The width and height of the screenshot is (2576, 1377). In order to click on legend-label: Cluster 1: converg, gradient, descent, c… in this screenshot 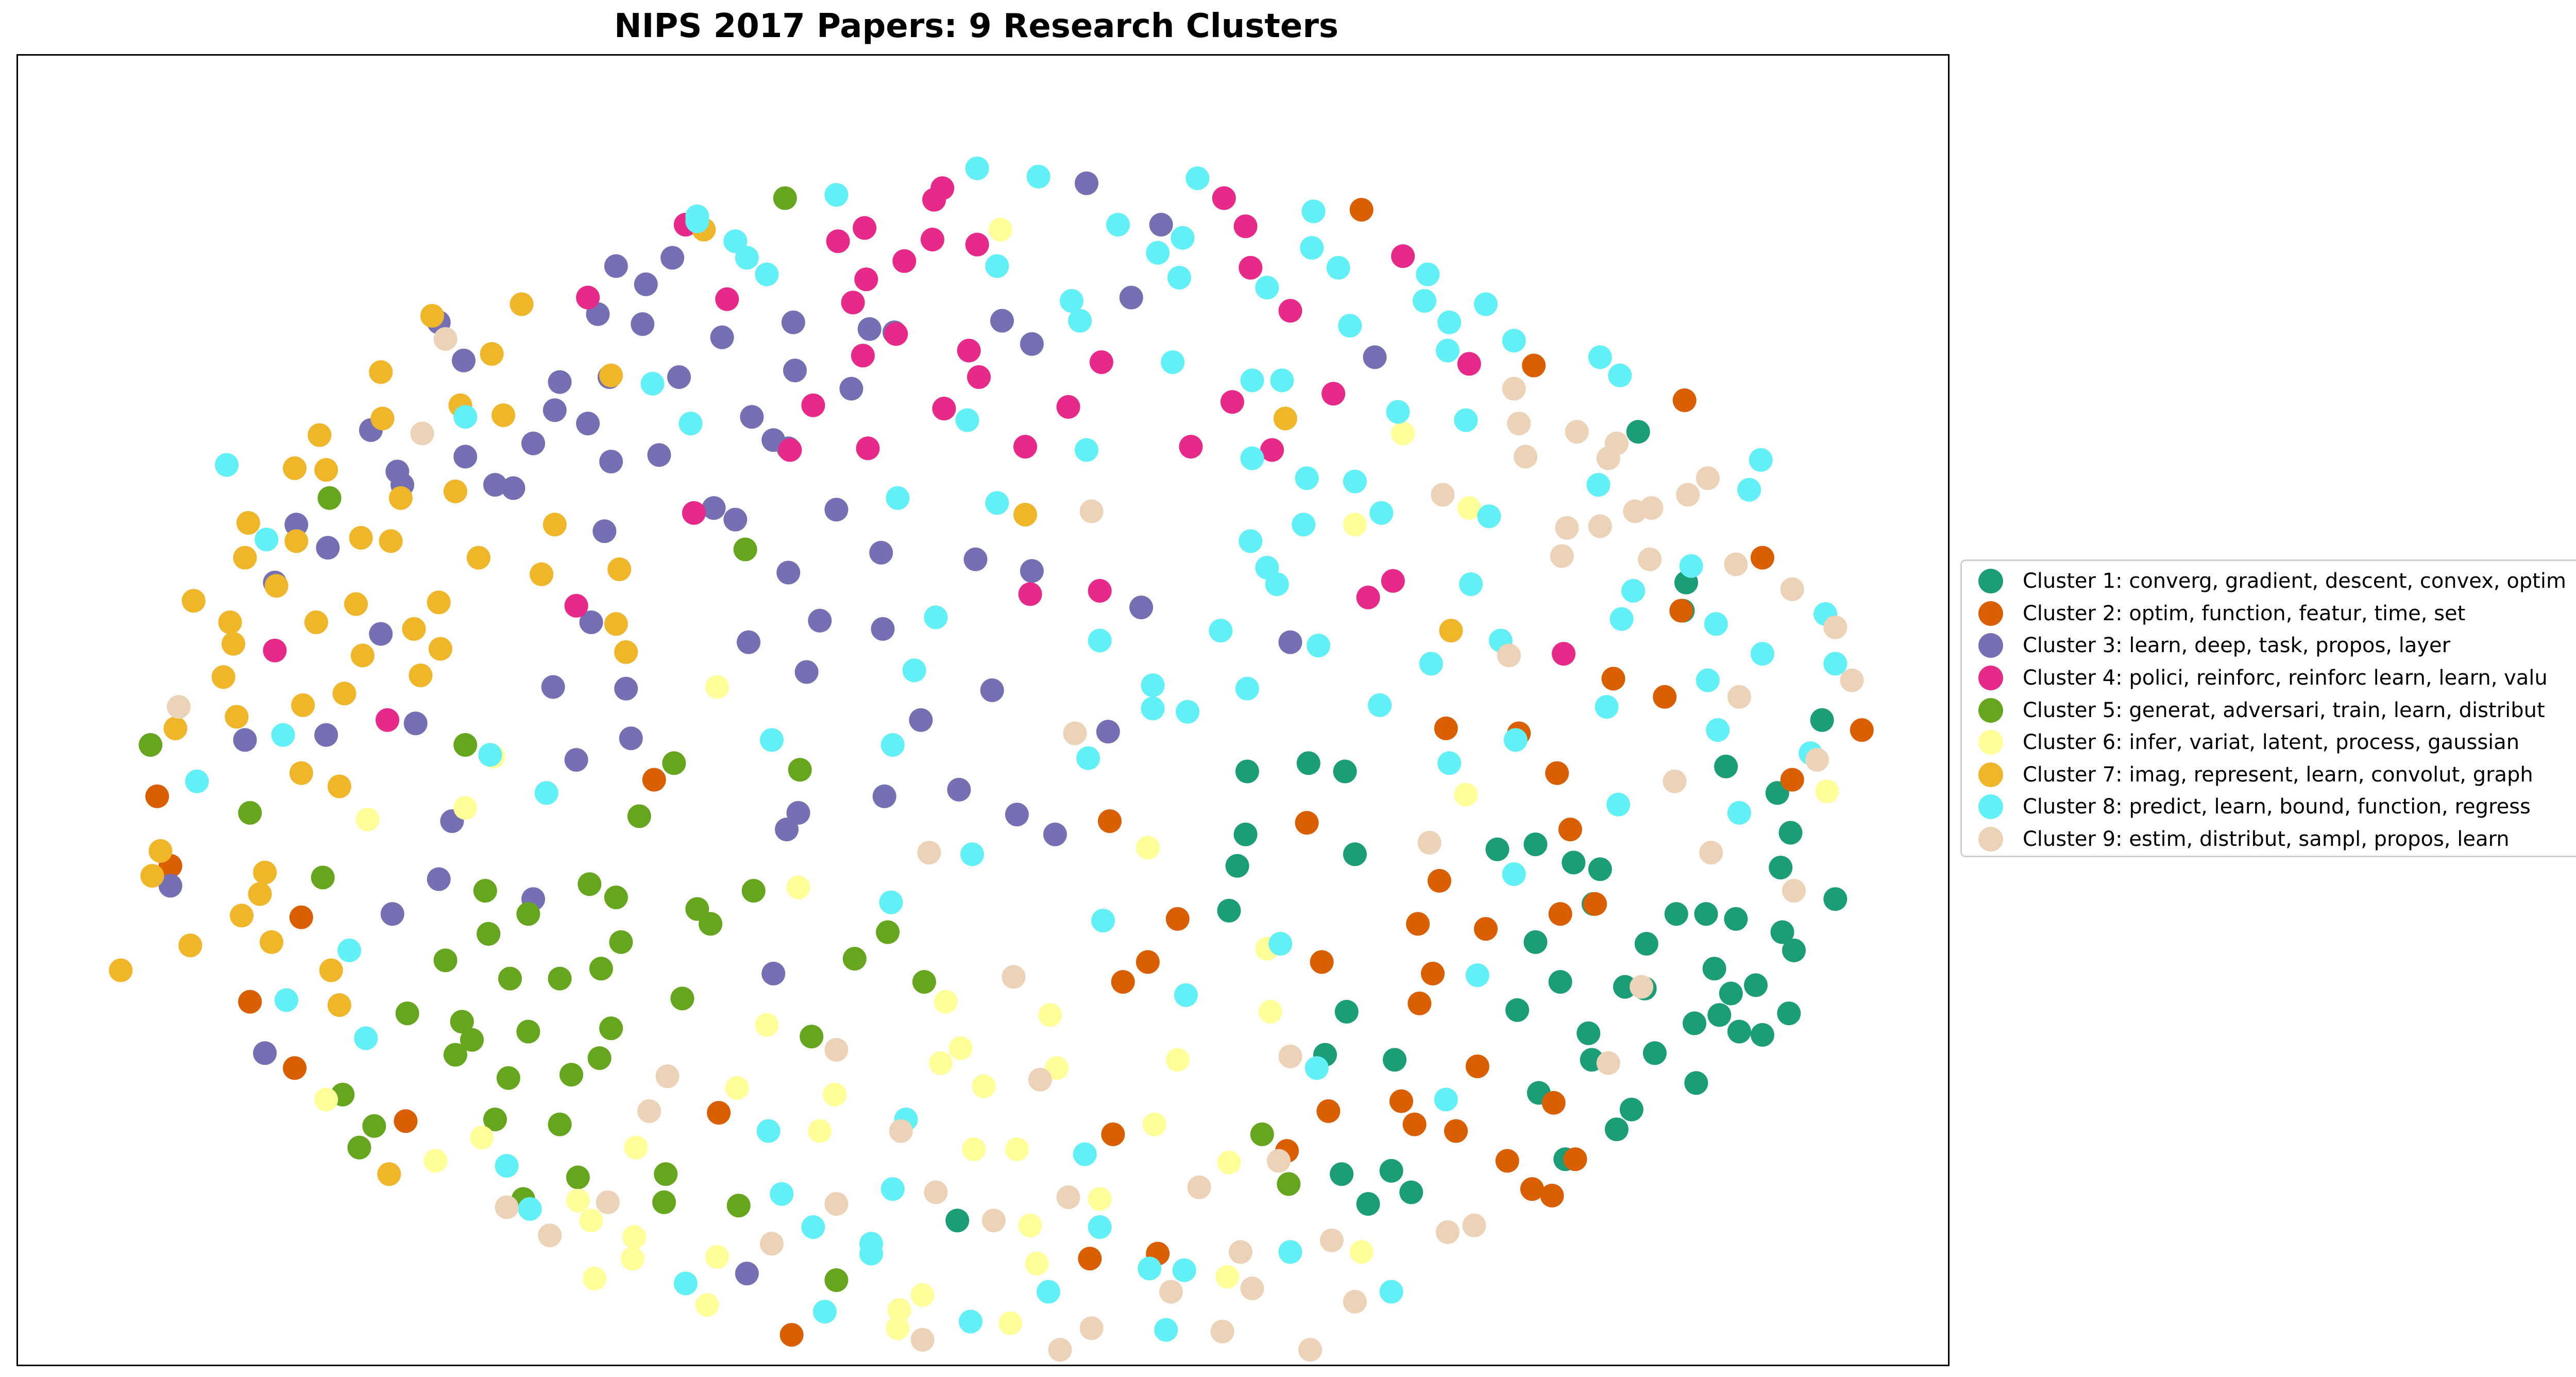, I will do `click(2294, 581)`.